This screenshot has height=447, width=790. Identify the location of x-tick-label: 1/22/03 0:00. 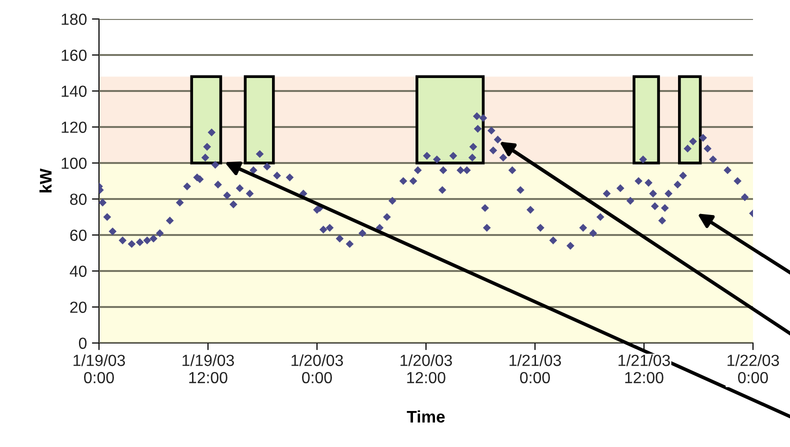
(753, 369).